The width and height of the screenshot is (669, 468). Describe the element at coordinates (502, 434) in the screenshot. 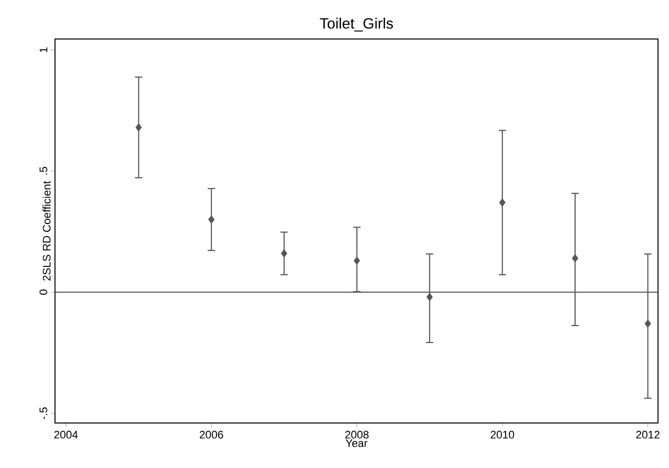

I see `x-tick-label: 2010` at that location.